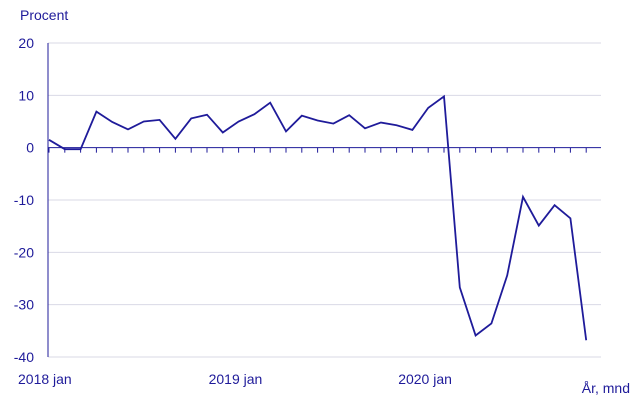 The image size is (643, 405). I want to click on y-tick-label: -40, so click(24, 357).